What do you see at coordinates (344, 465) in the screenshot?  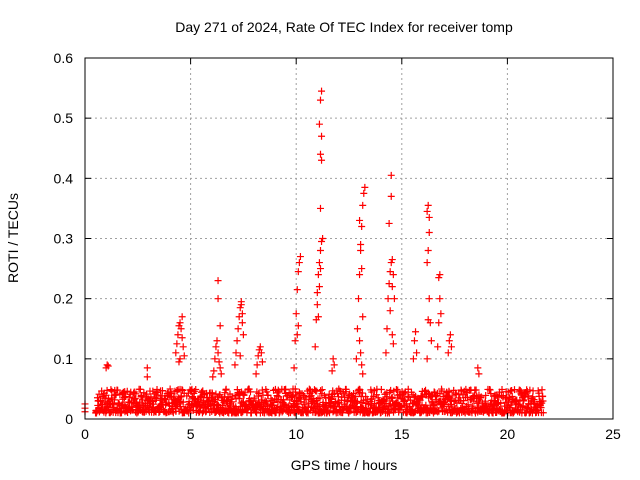 I see `x-axis-title: GPS time / hours` at bounding box center [344, 465].